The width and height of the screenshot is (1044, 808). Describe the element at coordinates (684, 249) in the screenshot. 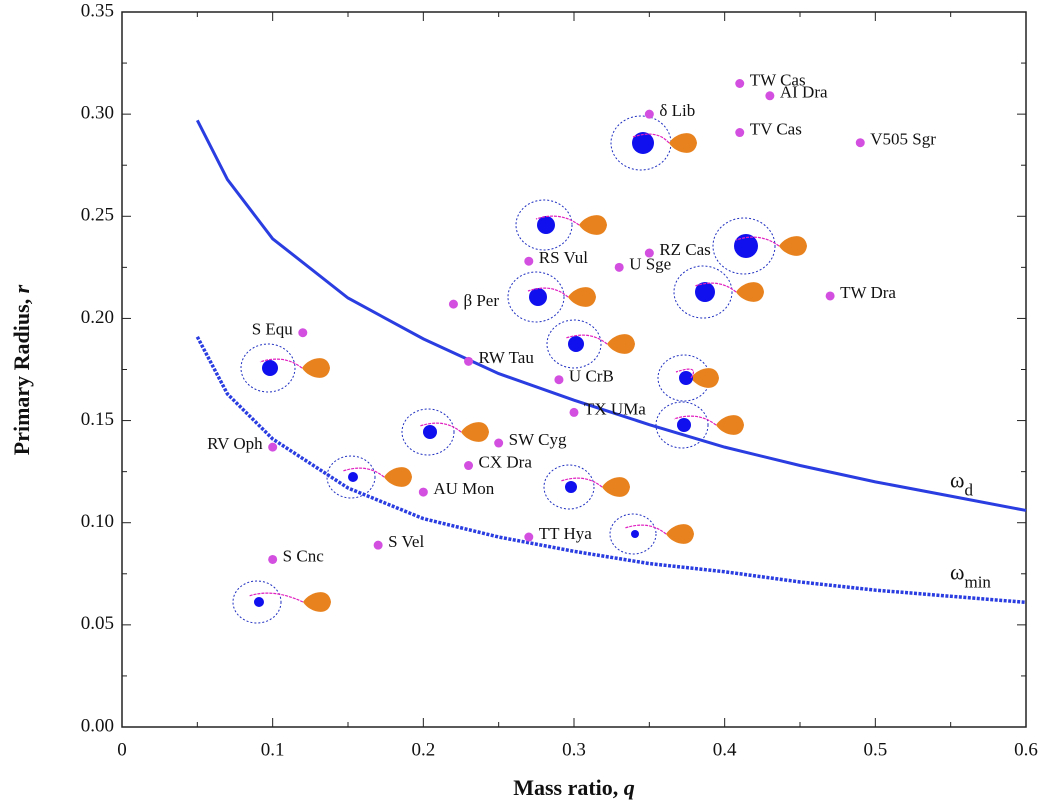

I see `point-label: RZ Cas` at that location.